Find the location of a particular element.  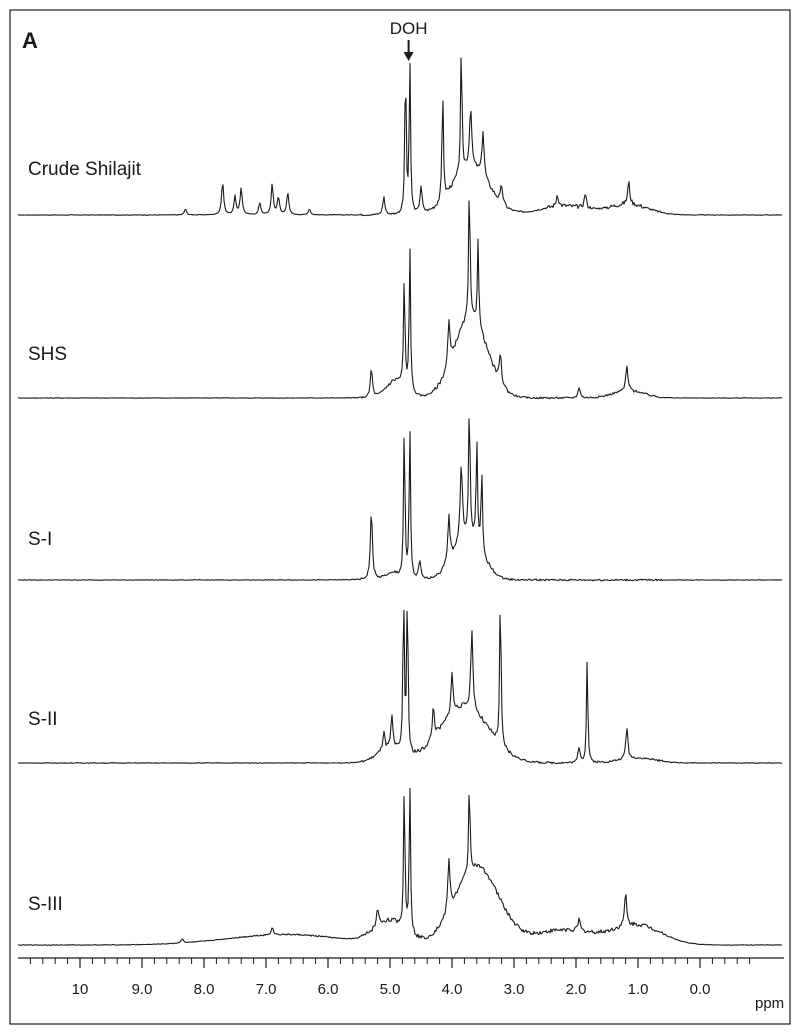

doh-arrow-icon is located at coordinates (408, 56).